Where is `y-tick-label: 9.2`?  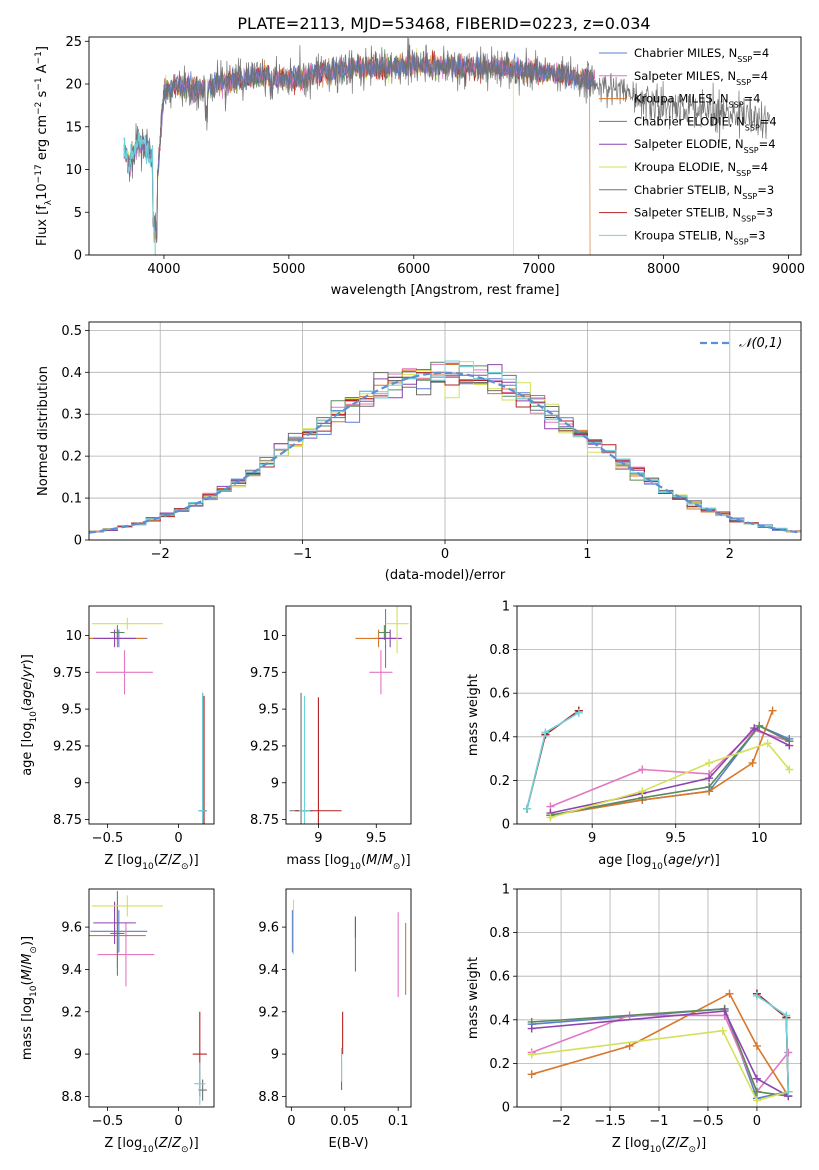 y-tick-label: 9.2 is located at coordinates (268, 1012).